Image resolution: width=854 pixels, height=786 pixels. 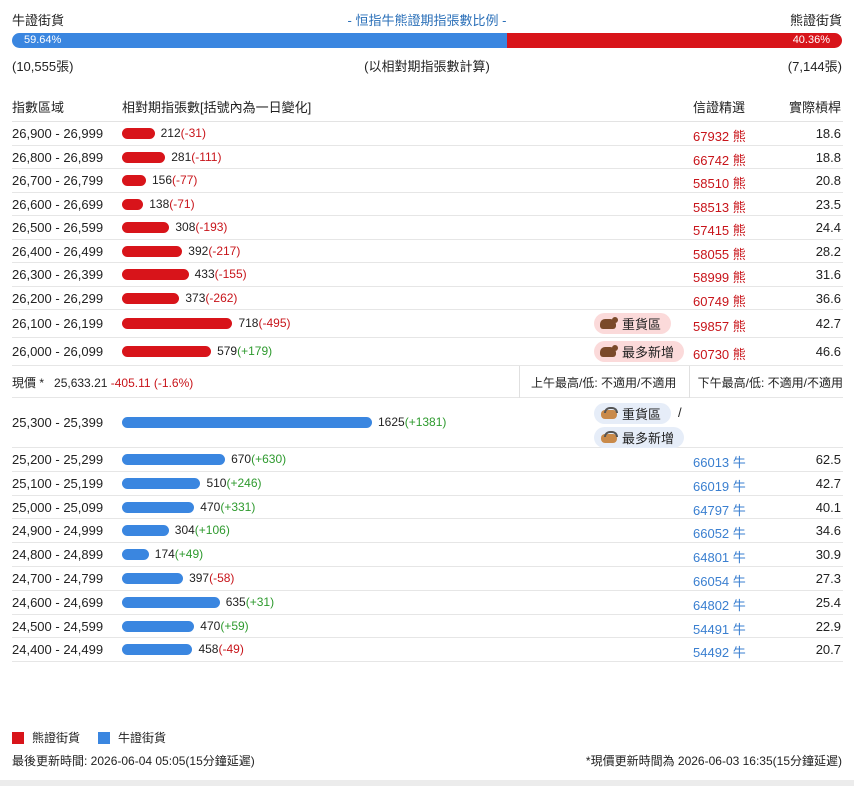 What do you see at coordinates (230, 274) in the screenshot?
I see `daily-change: (-155)` at bounding box center [230, 274].